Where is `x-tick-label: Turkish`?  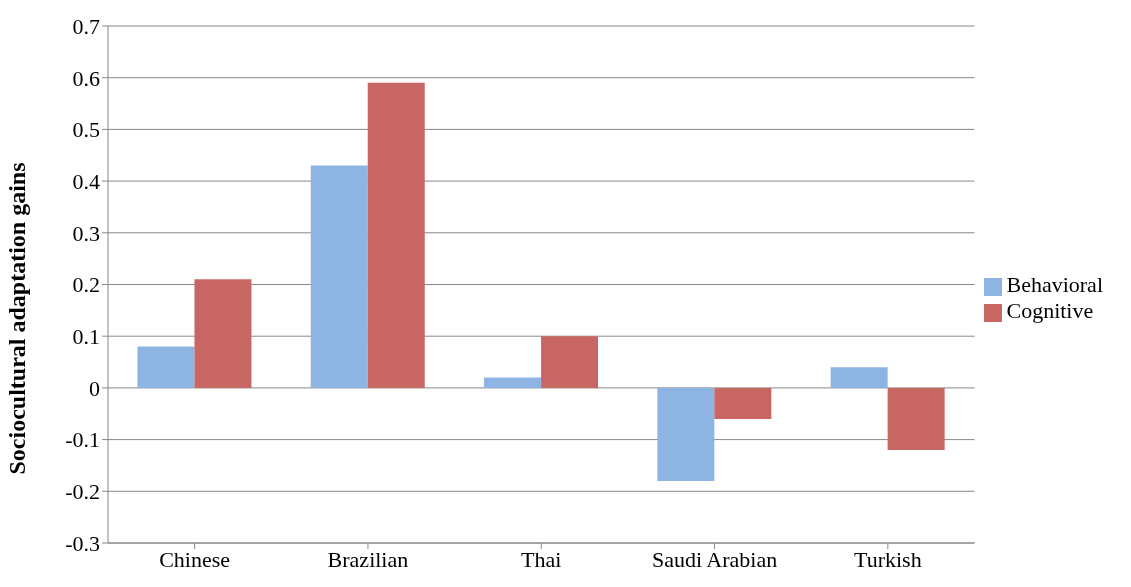 x-tick-label: Turkish is located at coordinates (887, 559).